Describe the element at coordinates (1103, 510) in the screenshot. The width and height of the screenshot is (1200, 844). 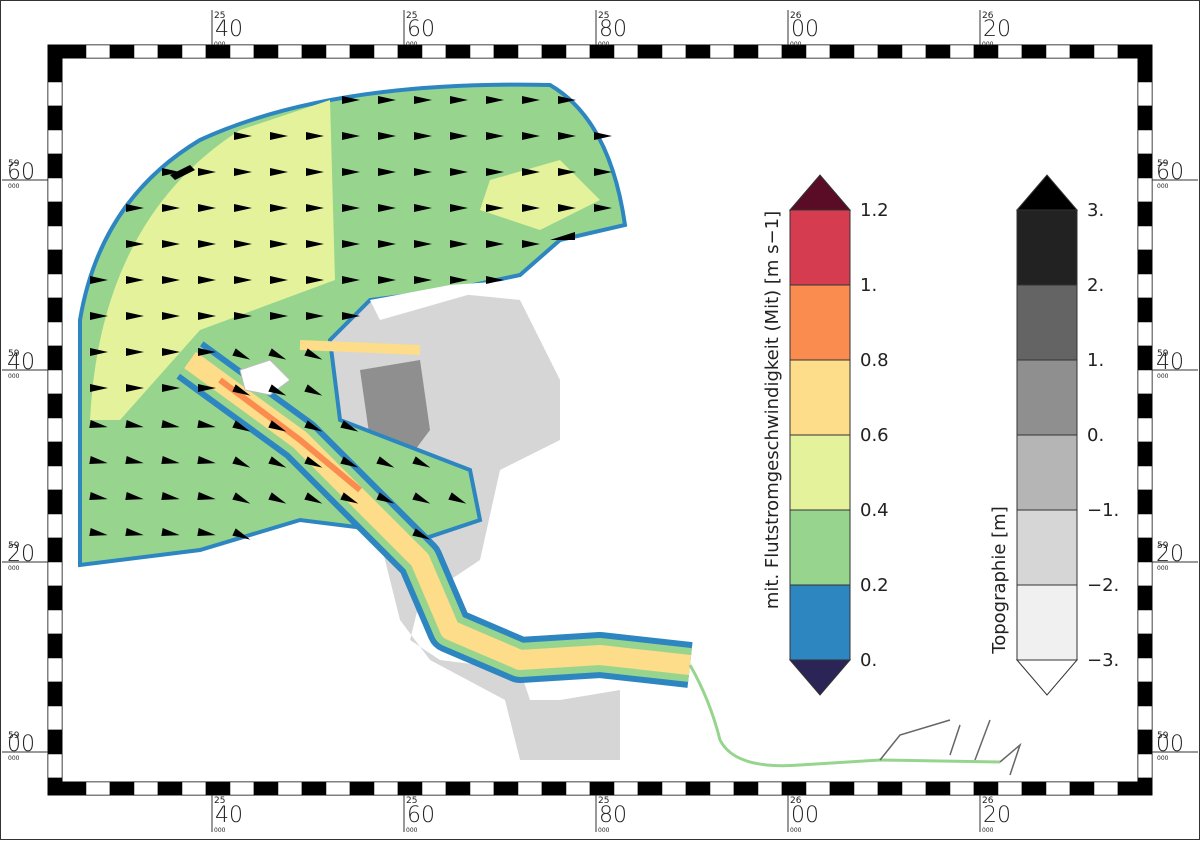
I see `colorbar-label: −1.` at that location.